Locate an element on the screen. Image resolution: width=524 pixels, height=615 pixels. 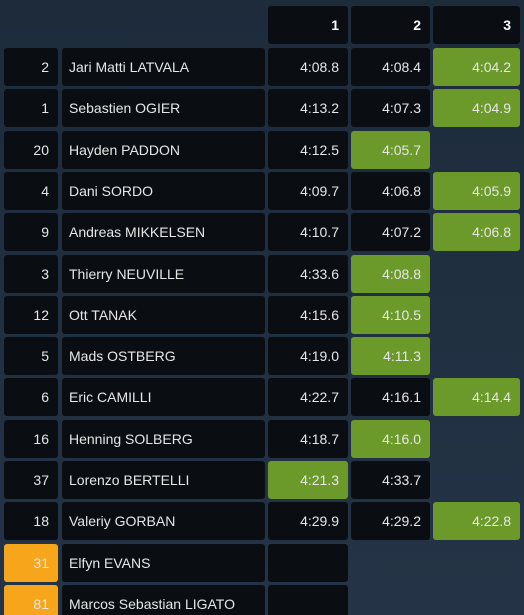
stage-time: 4:12.5 is located at coordinates (308, 149).